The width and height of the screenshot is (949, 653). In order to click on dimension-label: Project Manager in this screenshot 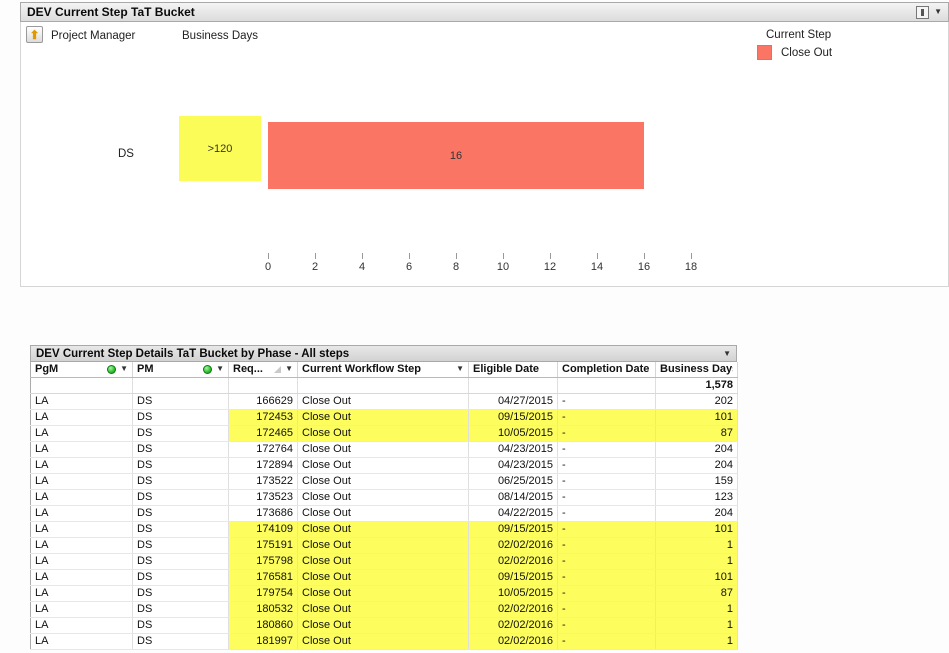, I will do `click(93, 36)`.